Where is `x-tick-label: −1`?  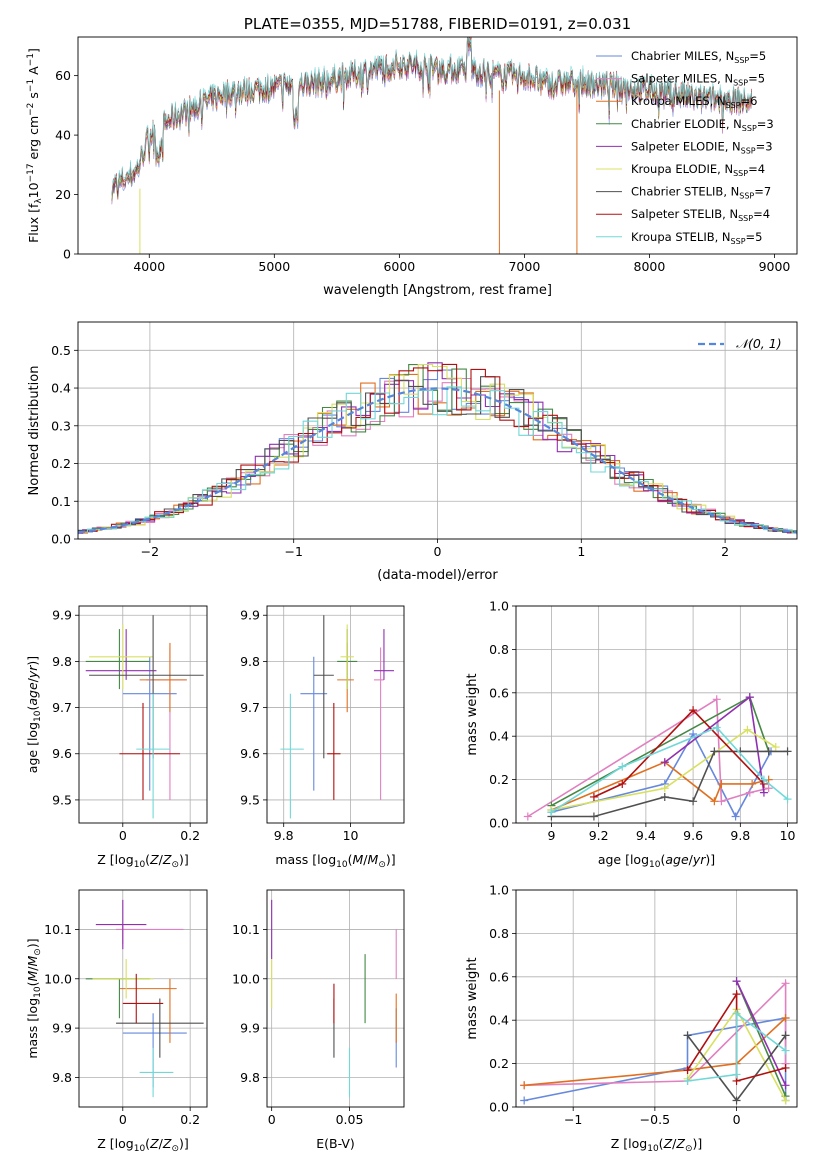 x-tick-label: −1 is located at coordinates (573, 1119).